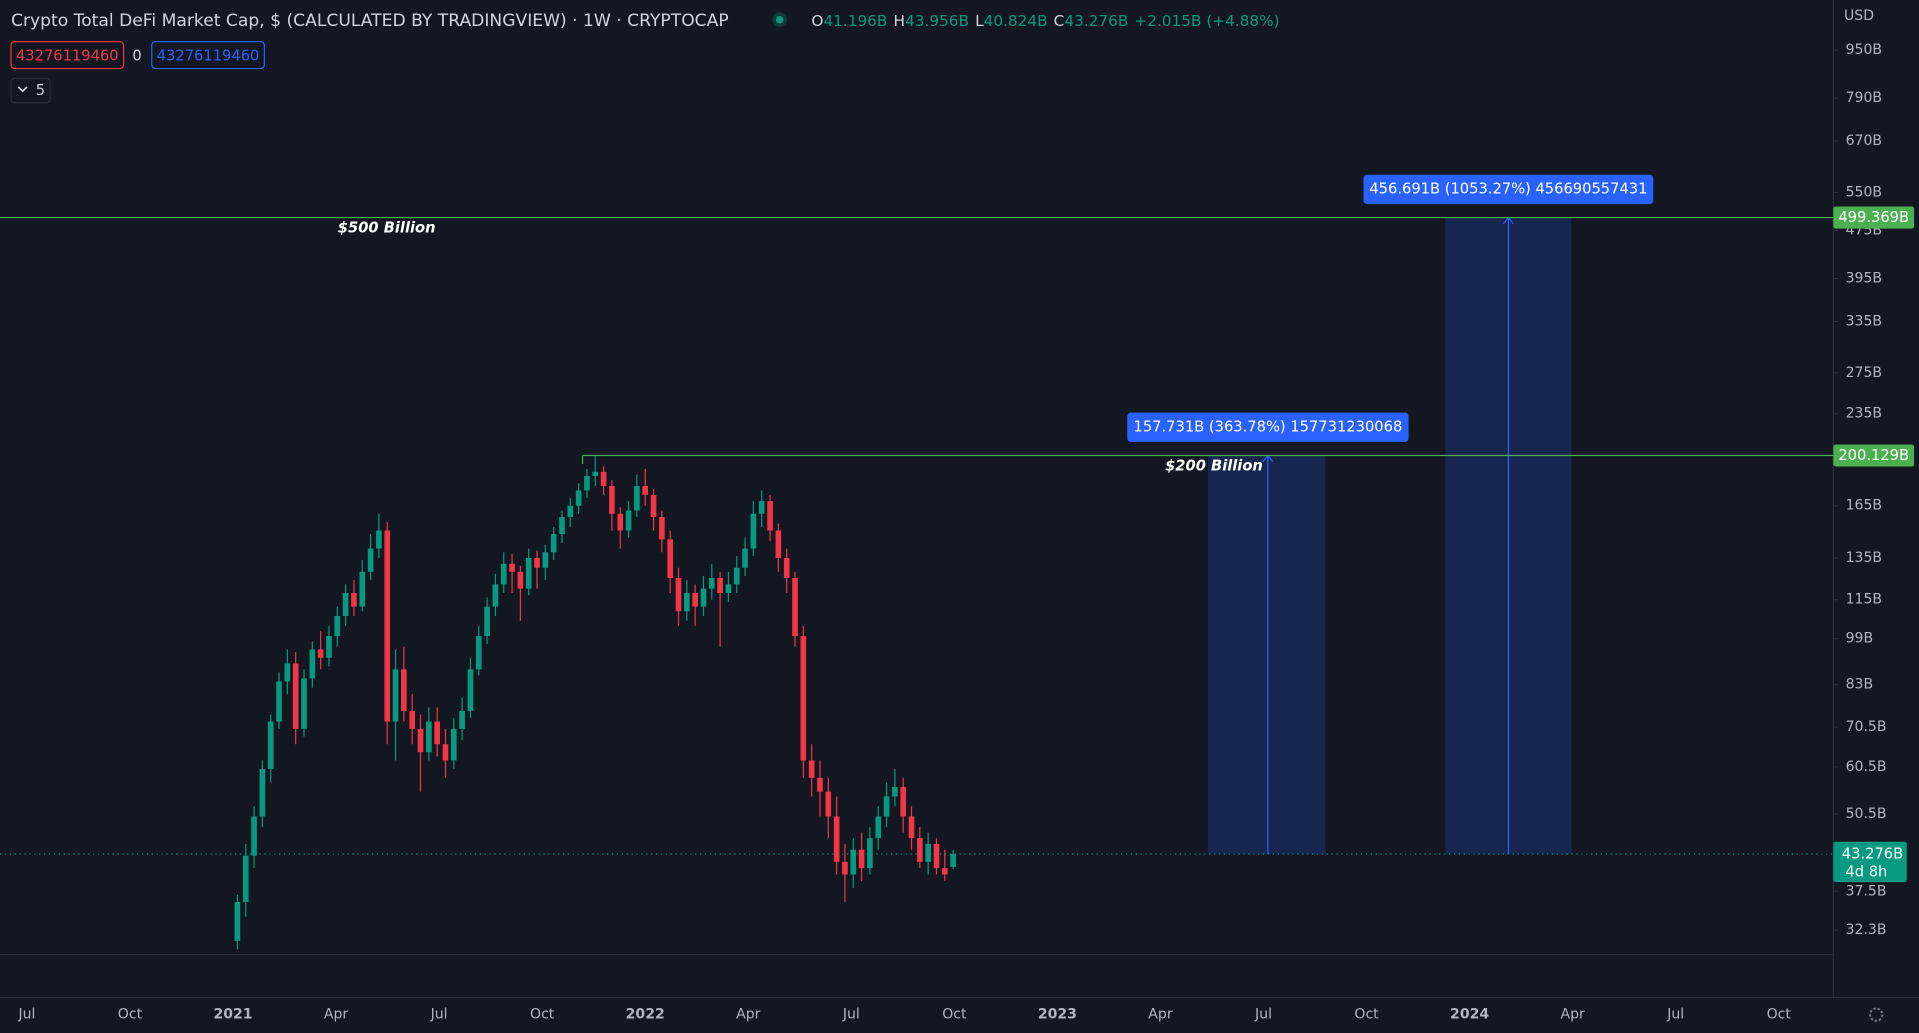  Describe the element at coordinates (1864, 321) in the screenshot. I see `y-tick-label: 335B` at that location.